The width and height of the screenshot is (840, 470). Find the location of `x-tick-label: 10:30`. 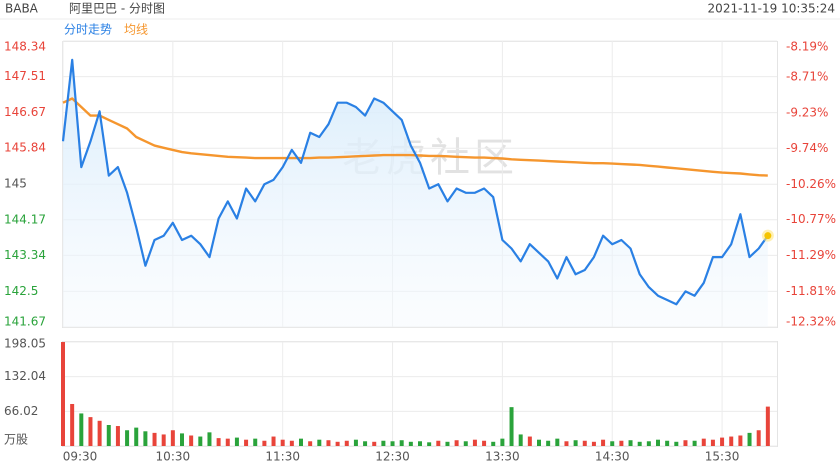

x-tick-label: 10:30 is located at coordinates (173, 457).